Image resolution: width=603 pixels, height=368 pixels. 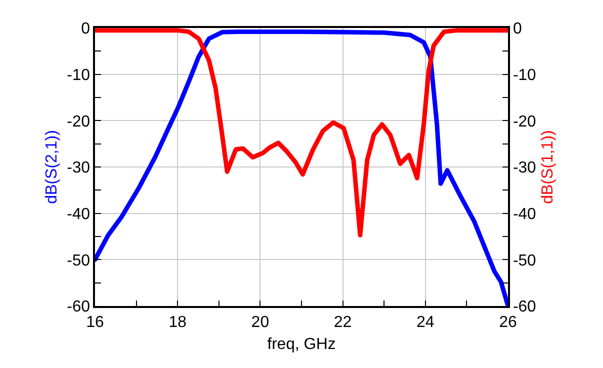 What do you see at coordinates (51, 167) in the screenshot?
I see `y-axis-title: dB(S(2,1))` at bounding box center [51, 167].